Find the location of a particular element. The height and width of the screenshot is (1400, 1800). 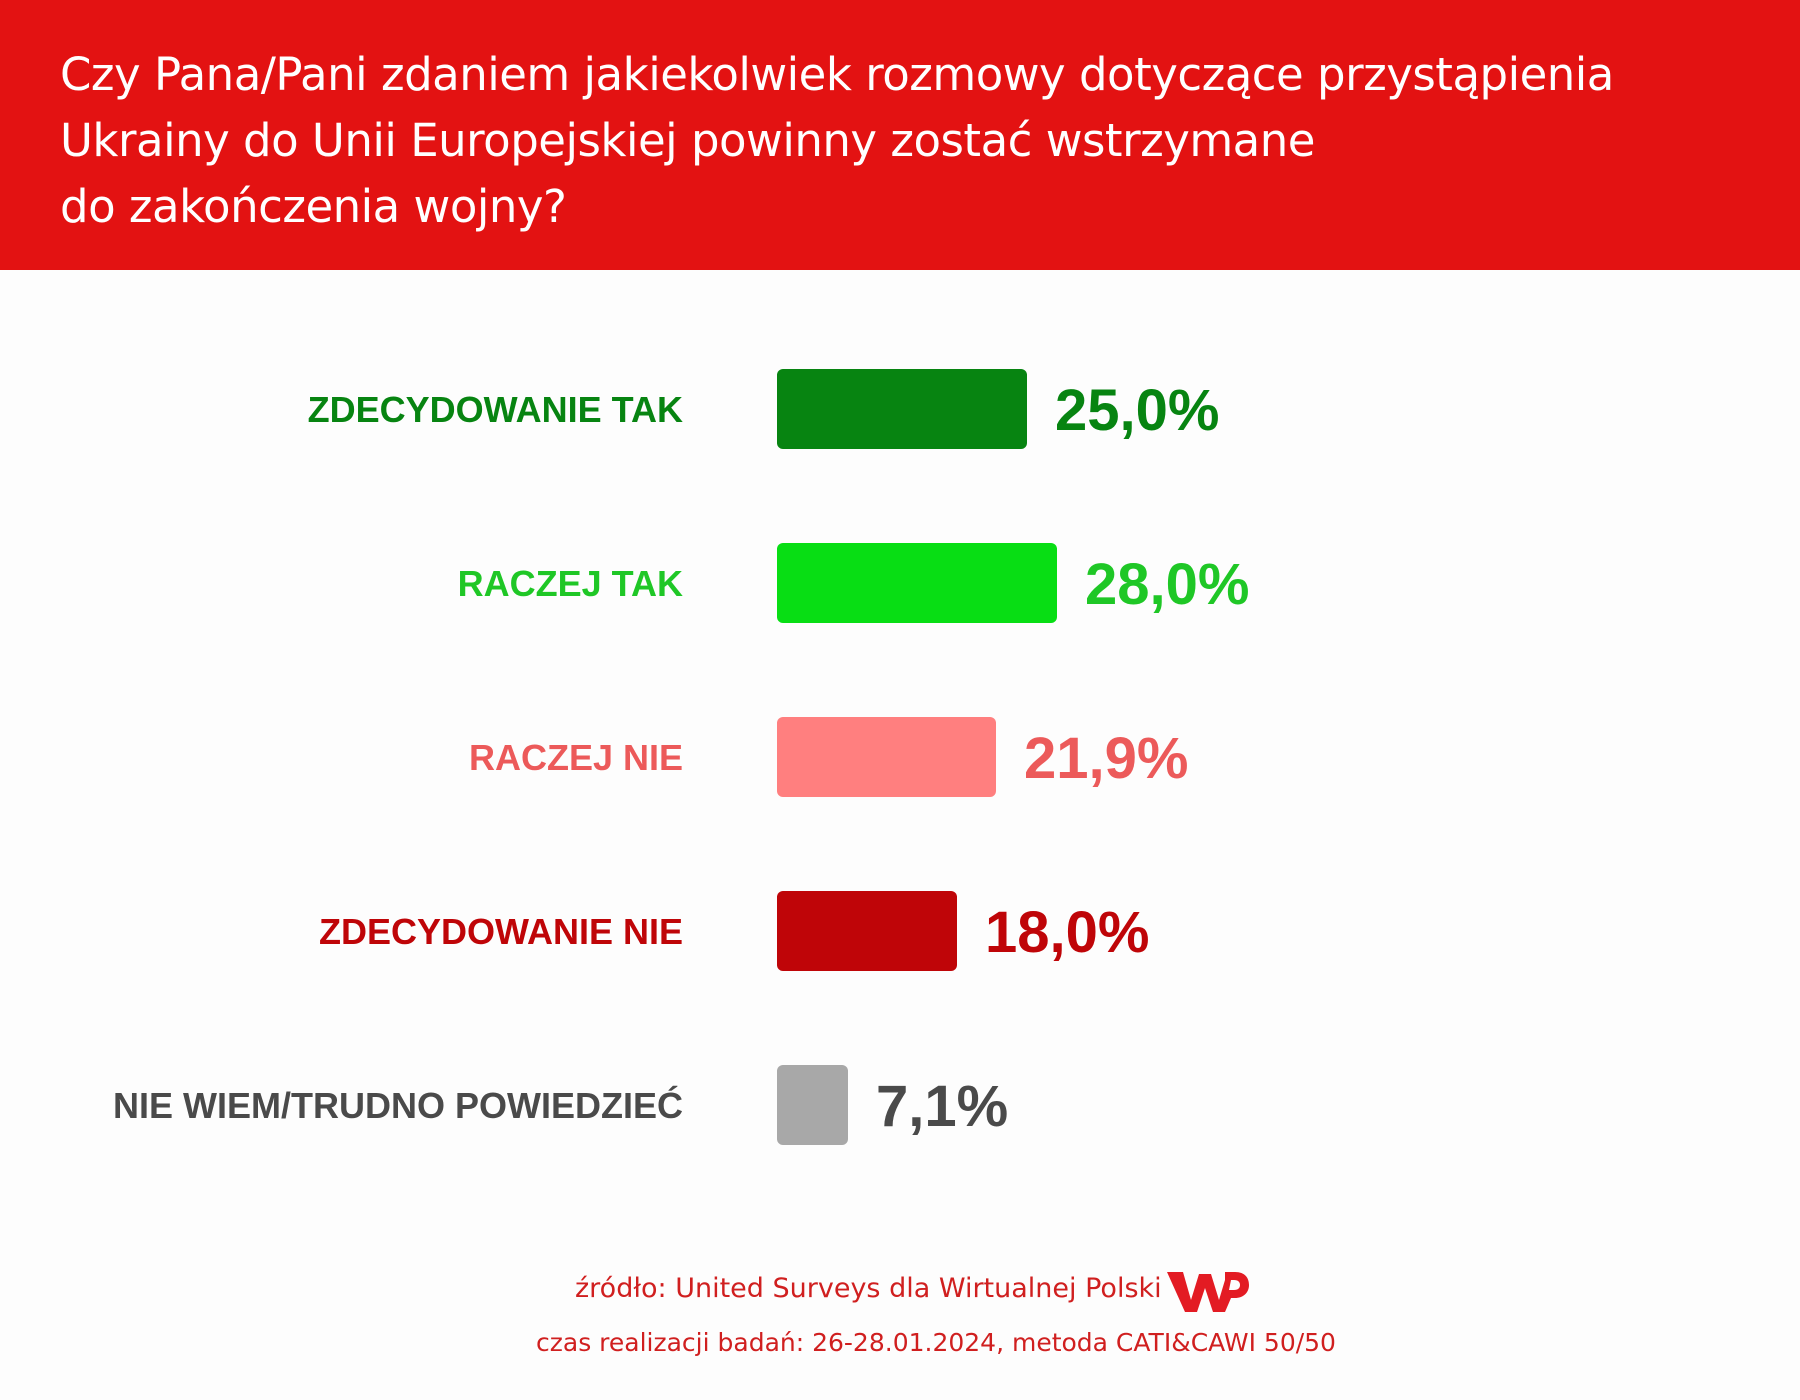

value-label: 21,9% is located at coordinates (1106, 758).